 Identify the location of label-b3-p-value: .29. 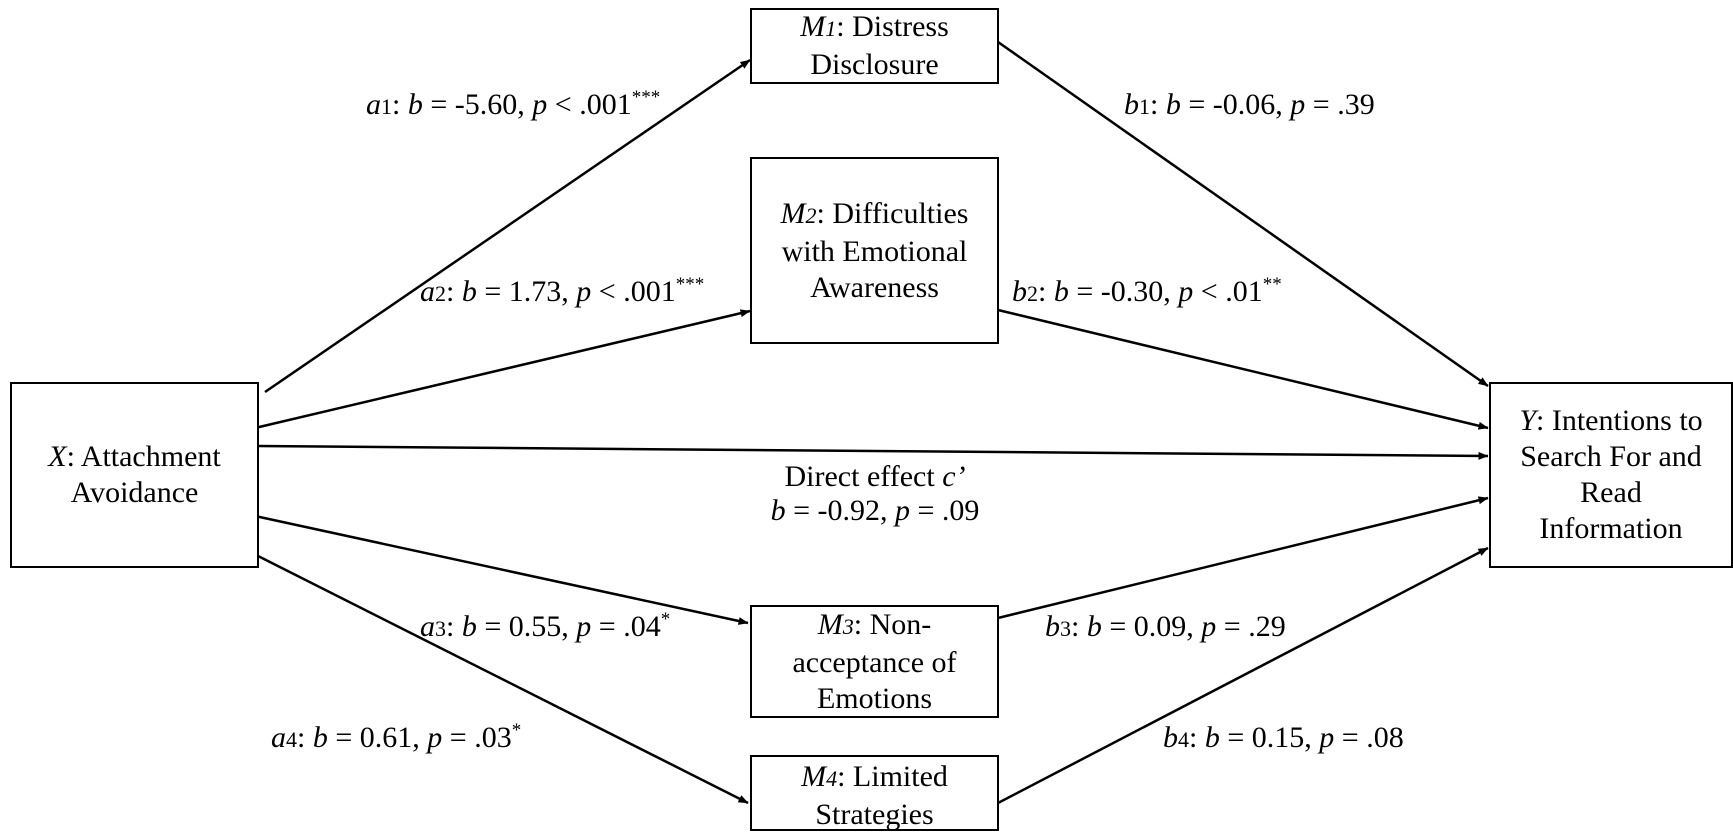
(1267, 626).